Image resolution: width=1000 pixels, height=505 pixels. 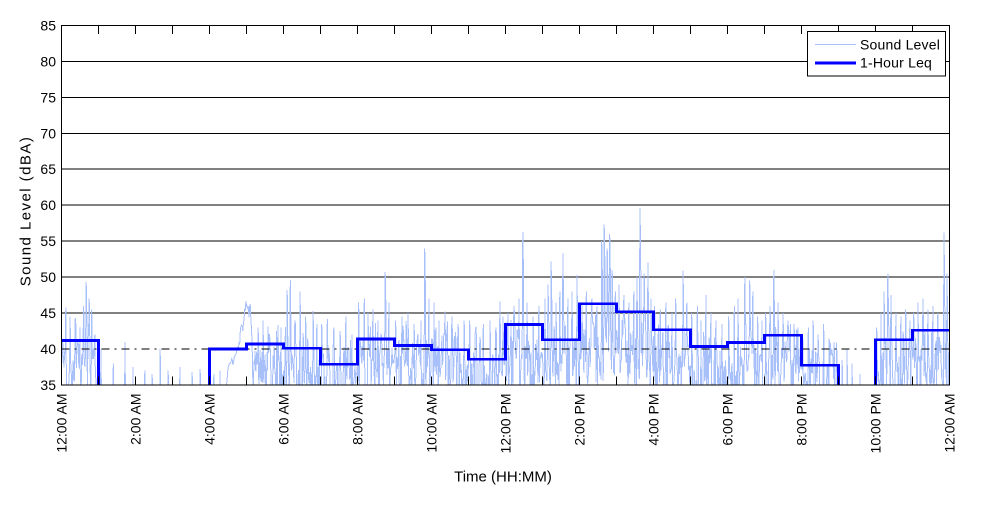 I want to click on svg-text: 55, so click(x=48, y=241).